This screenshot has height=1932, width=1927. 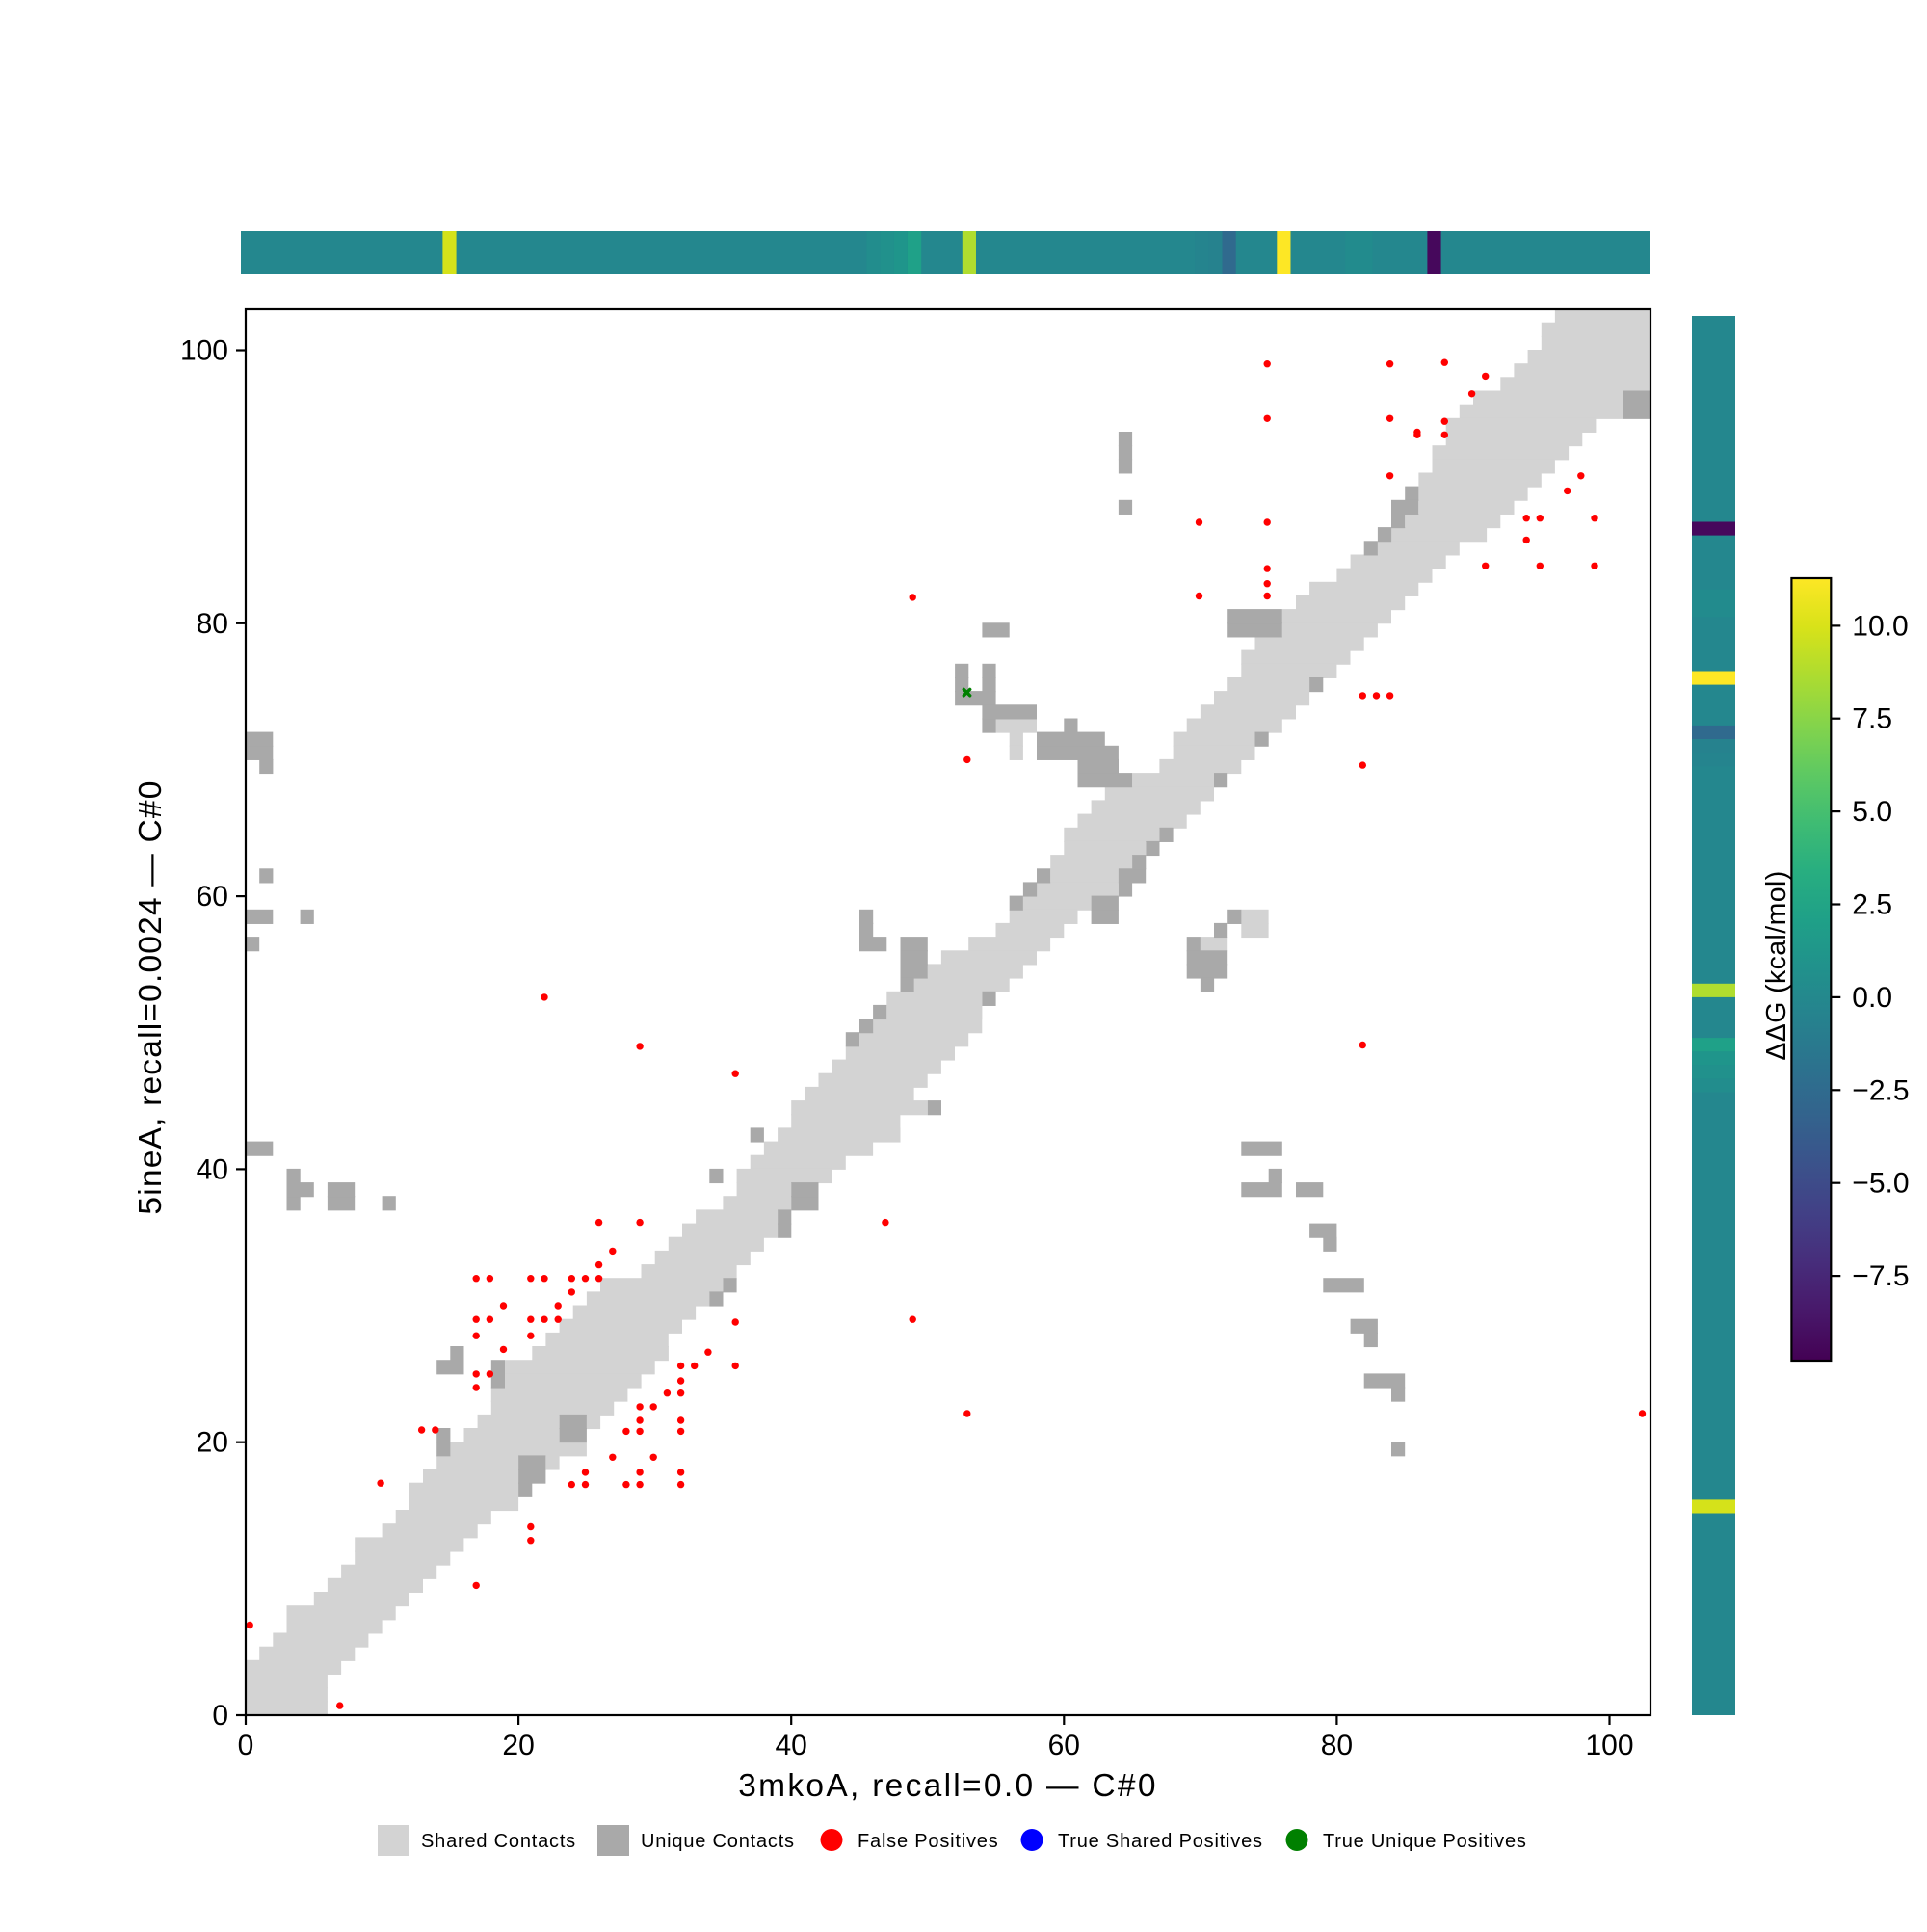 I want to click on svg-text: 3mkoA, recall=0.0 — C#0, so click(x=948, y=1786).